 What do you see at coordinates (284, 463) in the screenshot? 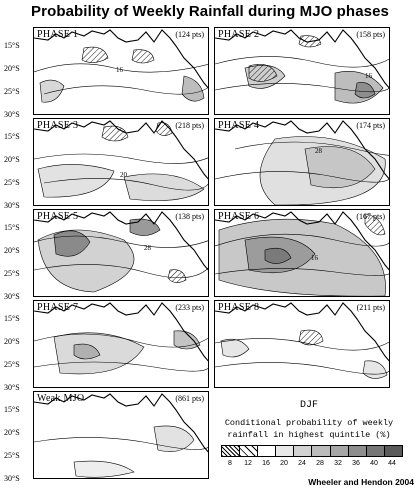
I see `colorbar-tick: 20` at bounding box center [284, 463].